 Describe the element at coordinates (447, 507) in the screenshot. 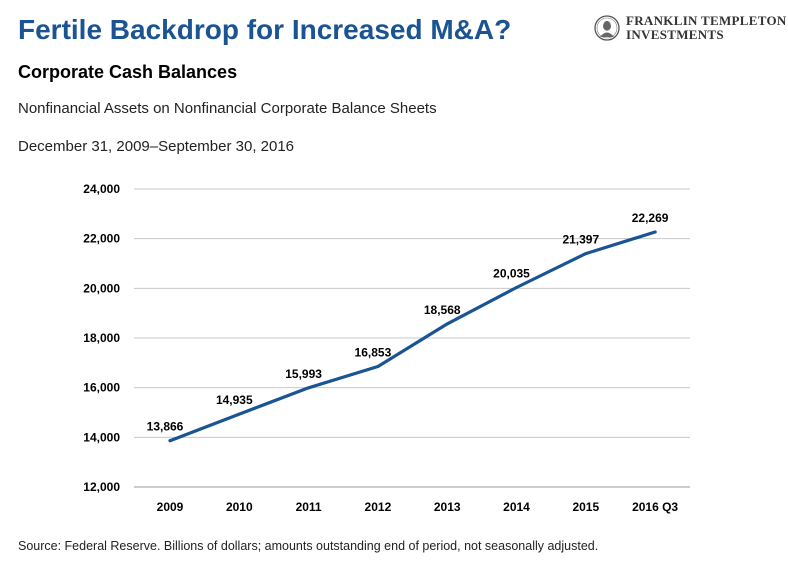

I see `x-tick-label: 2013` at that location.